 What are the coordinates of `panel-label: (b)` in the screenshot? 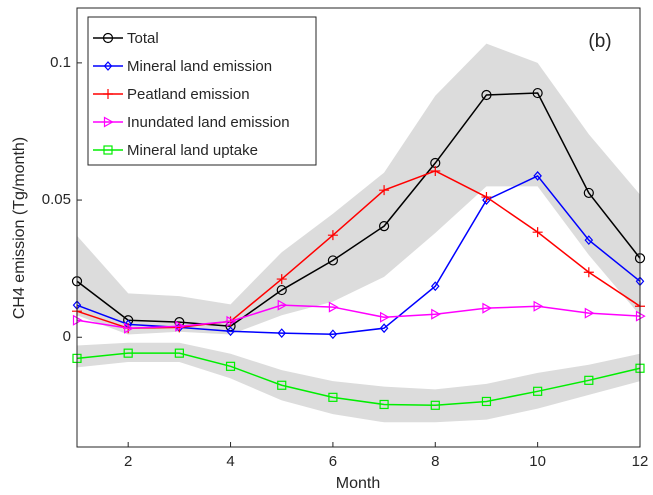 It's located at (599, 41).